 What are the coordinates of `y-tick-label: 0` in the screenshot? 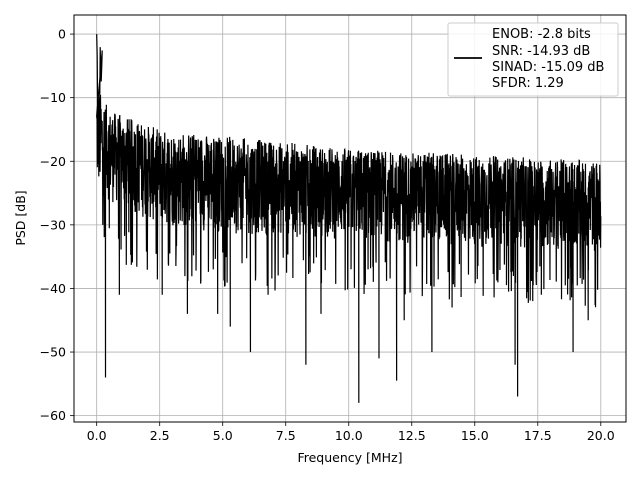 It's located at (62, 34).